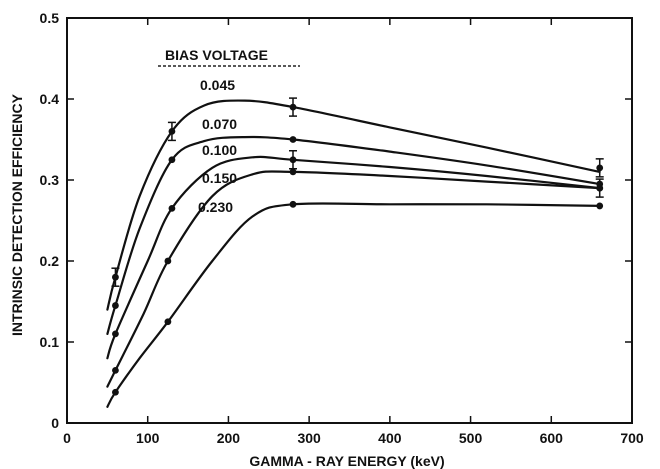 This screenshot has width=660, height=469. Describe the element at coordinates (55, 423) in the screenshot. I see `y-tick-label: 0` at that location.